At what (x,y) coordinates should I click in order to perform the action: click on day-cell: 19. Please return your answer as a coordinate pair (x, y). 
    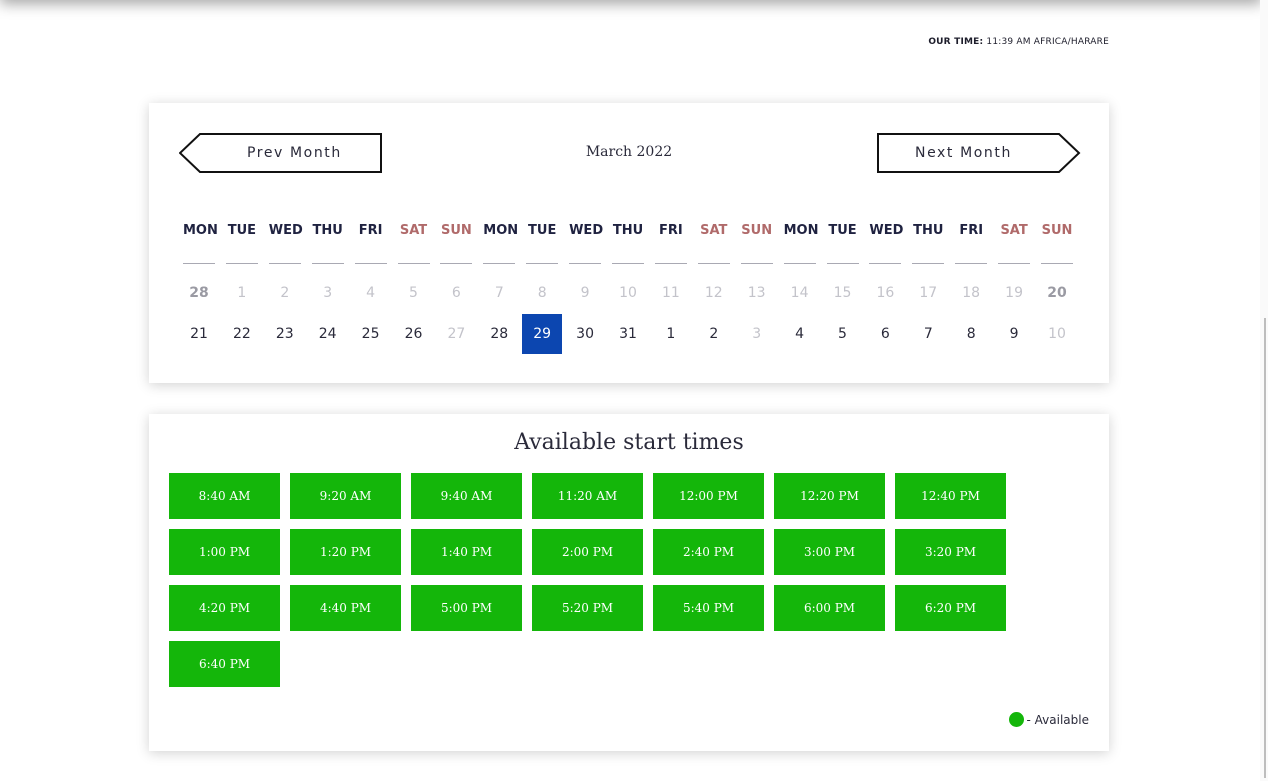
    Looking at the image, I should click on (1014, 293).